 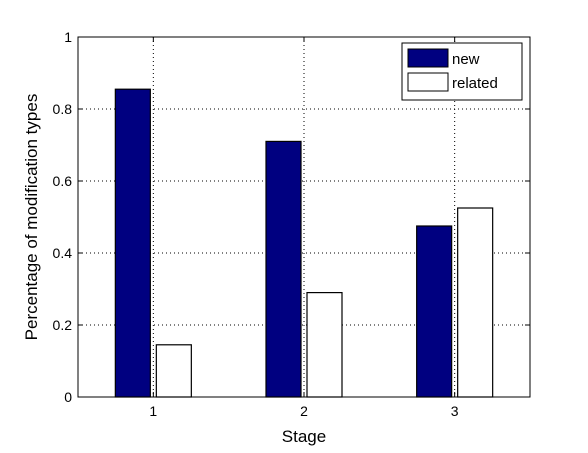 What do you see at coordinates (304, 436) in the screenshot?
I see `x-axis-label: Stage` at bounding box center [304, 436].